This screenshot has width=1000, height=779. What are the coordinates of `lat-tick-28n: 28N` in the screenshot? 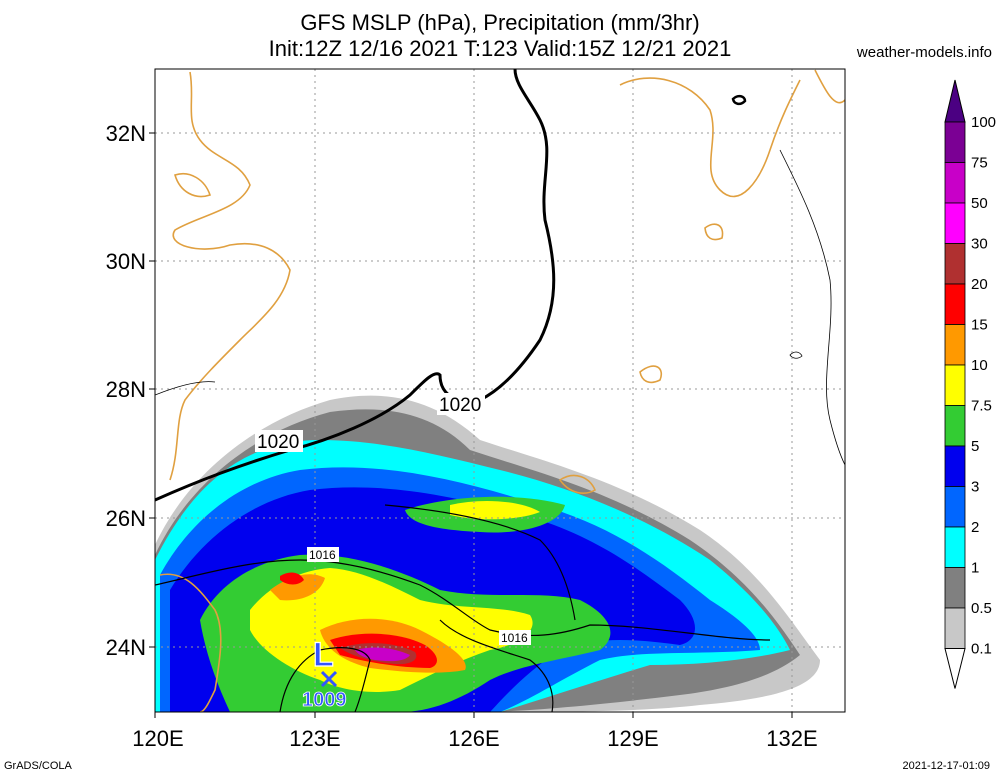 It's located at (126, 389).